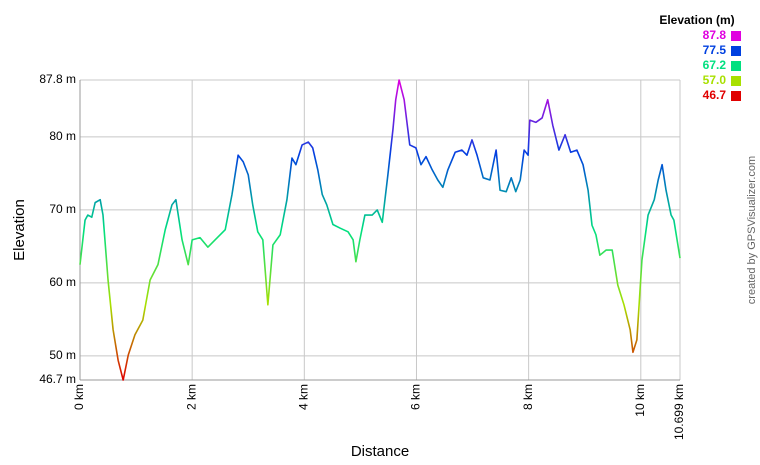  What do you see at coordinates (715, 80) in the screenshot?
I see `legend-label: 57.0` at bounding box center [715, 80].